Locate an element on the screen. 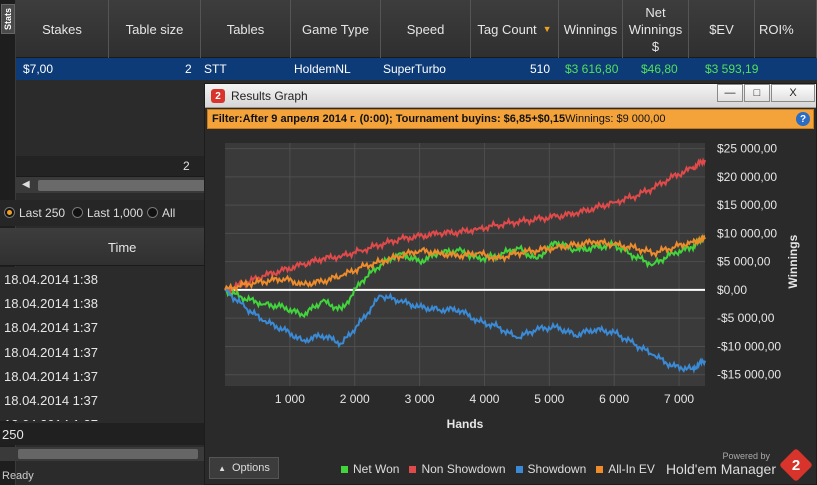 The width and height of the screenshot is (817, 485). close-button: X is located at coordinates (793, 93).